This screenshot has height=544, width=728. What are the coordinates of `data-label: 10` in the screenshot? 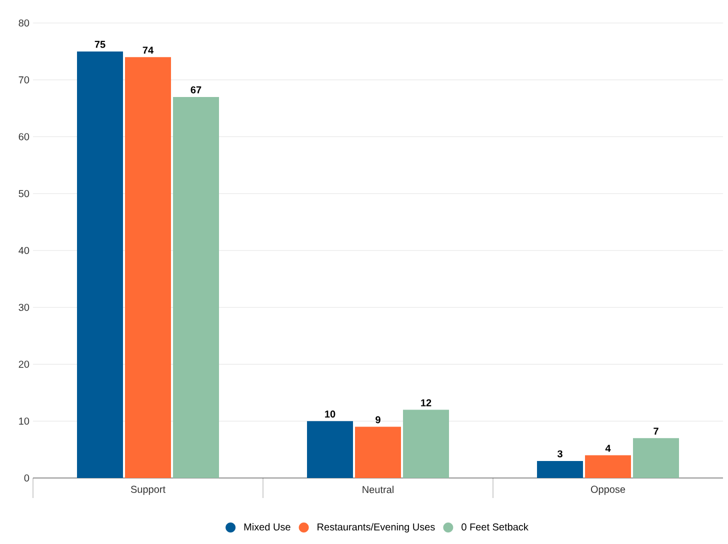 It's located at (330, 414).